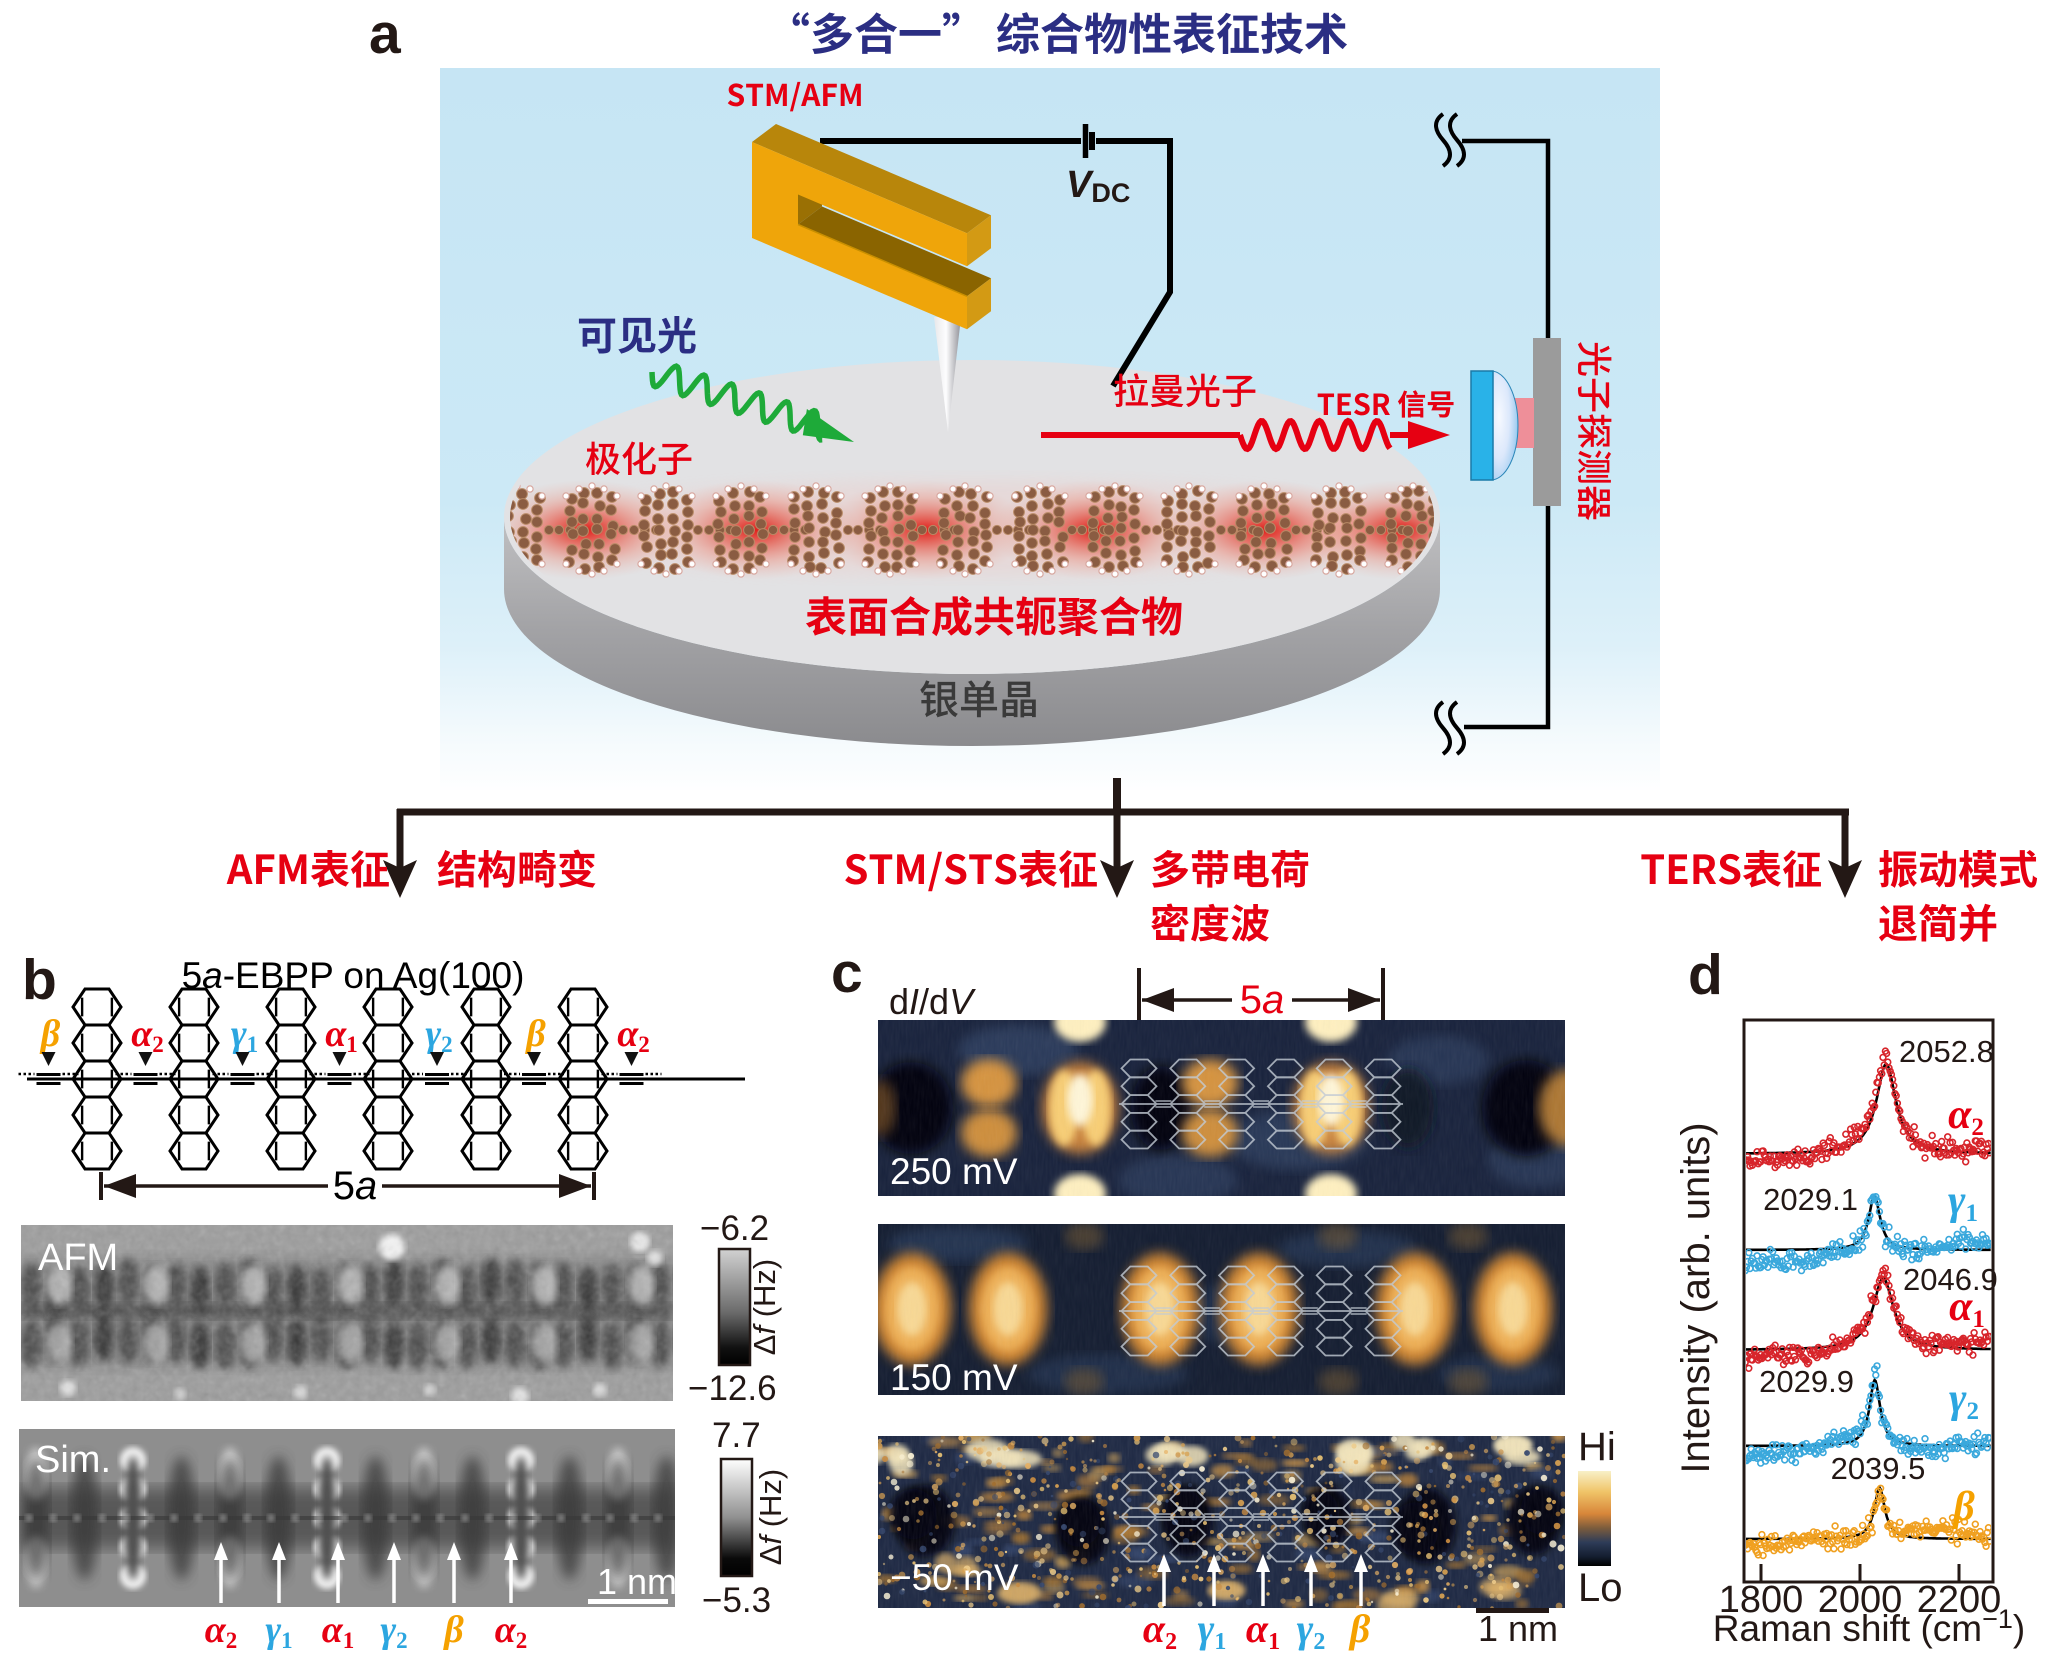 Image resolution: width=2048 pixels, height=1653 pixels. Describe the element at coordinates (1696, 1297) in the screenshot. I see `svg-text: Intensity (arb. units)` at that location.